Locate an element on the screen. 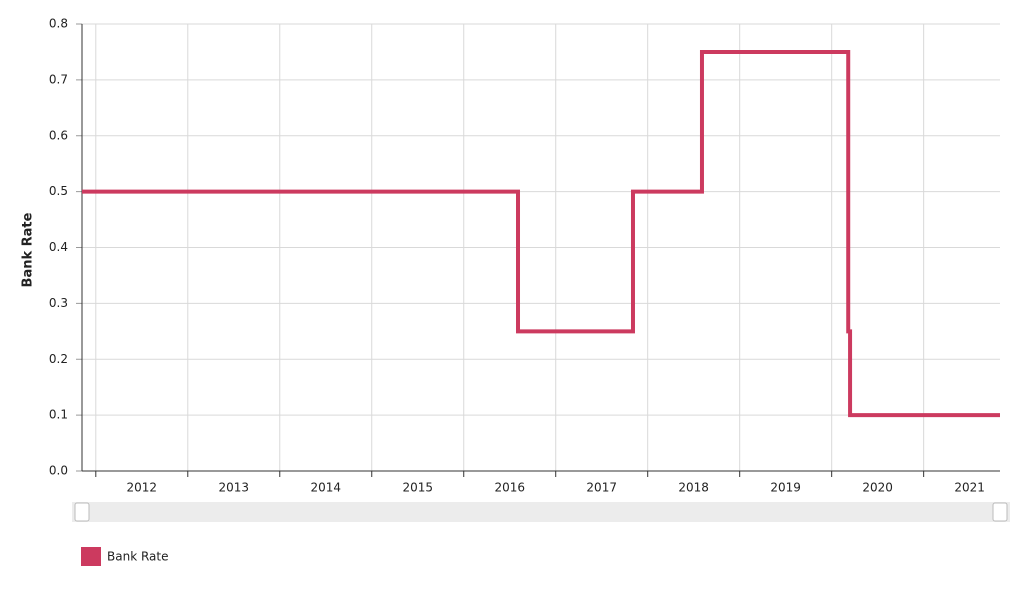 The height and width of the screenshot is (589, 1024). x-tick-label: 2014 is located at coordinates (325, 488).